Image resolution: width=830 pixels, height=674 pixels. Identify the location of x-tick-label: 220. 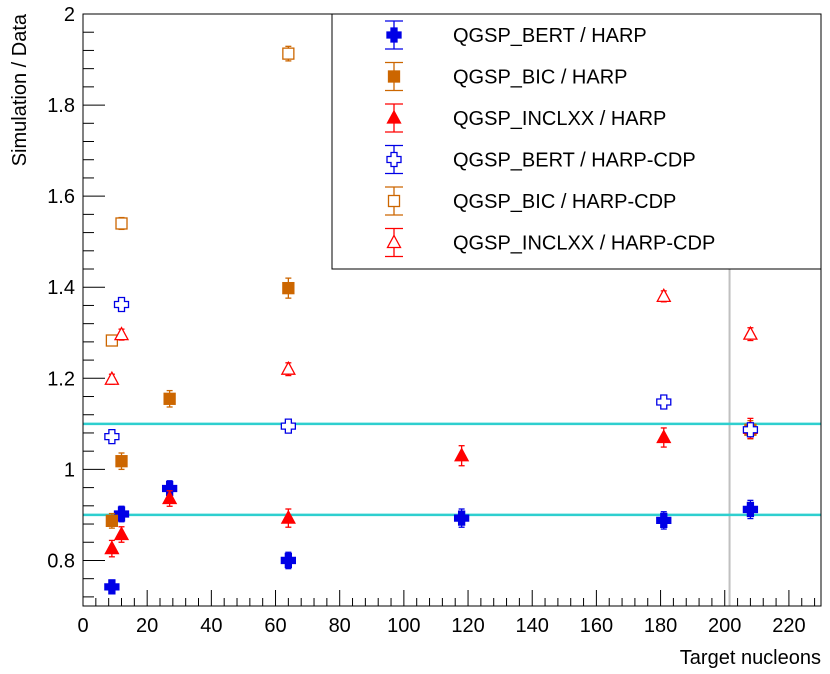
(788, 626).